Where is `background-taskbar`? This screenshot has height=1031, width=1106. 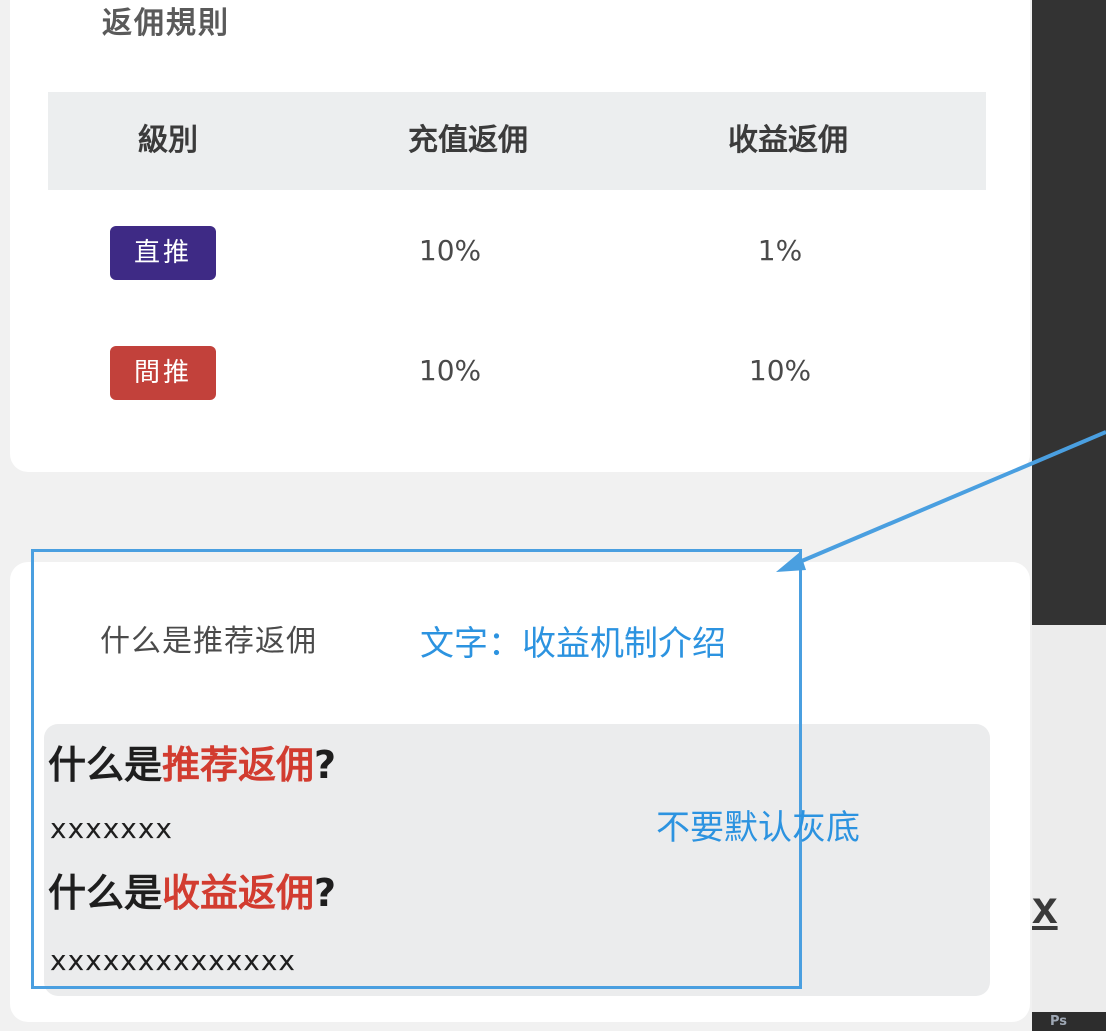
background-taskbar is located at coordinates (1069, 1021).